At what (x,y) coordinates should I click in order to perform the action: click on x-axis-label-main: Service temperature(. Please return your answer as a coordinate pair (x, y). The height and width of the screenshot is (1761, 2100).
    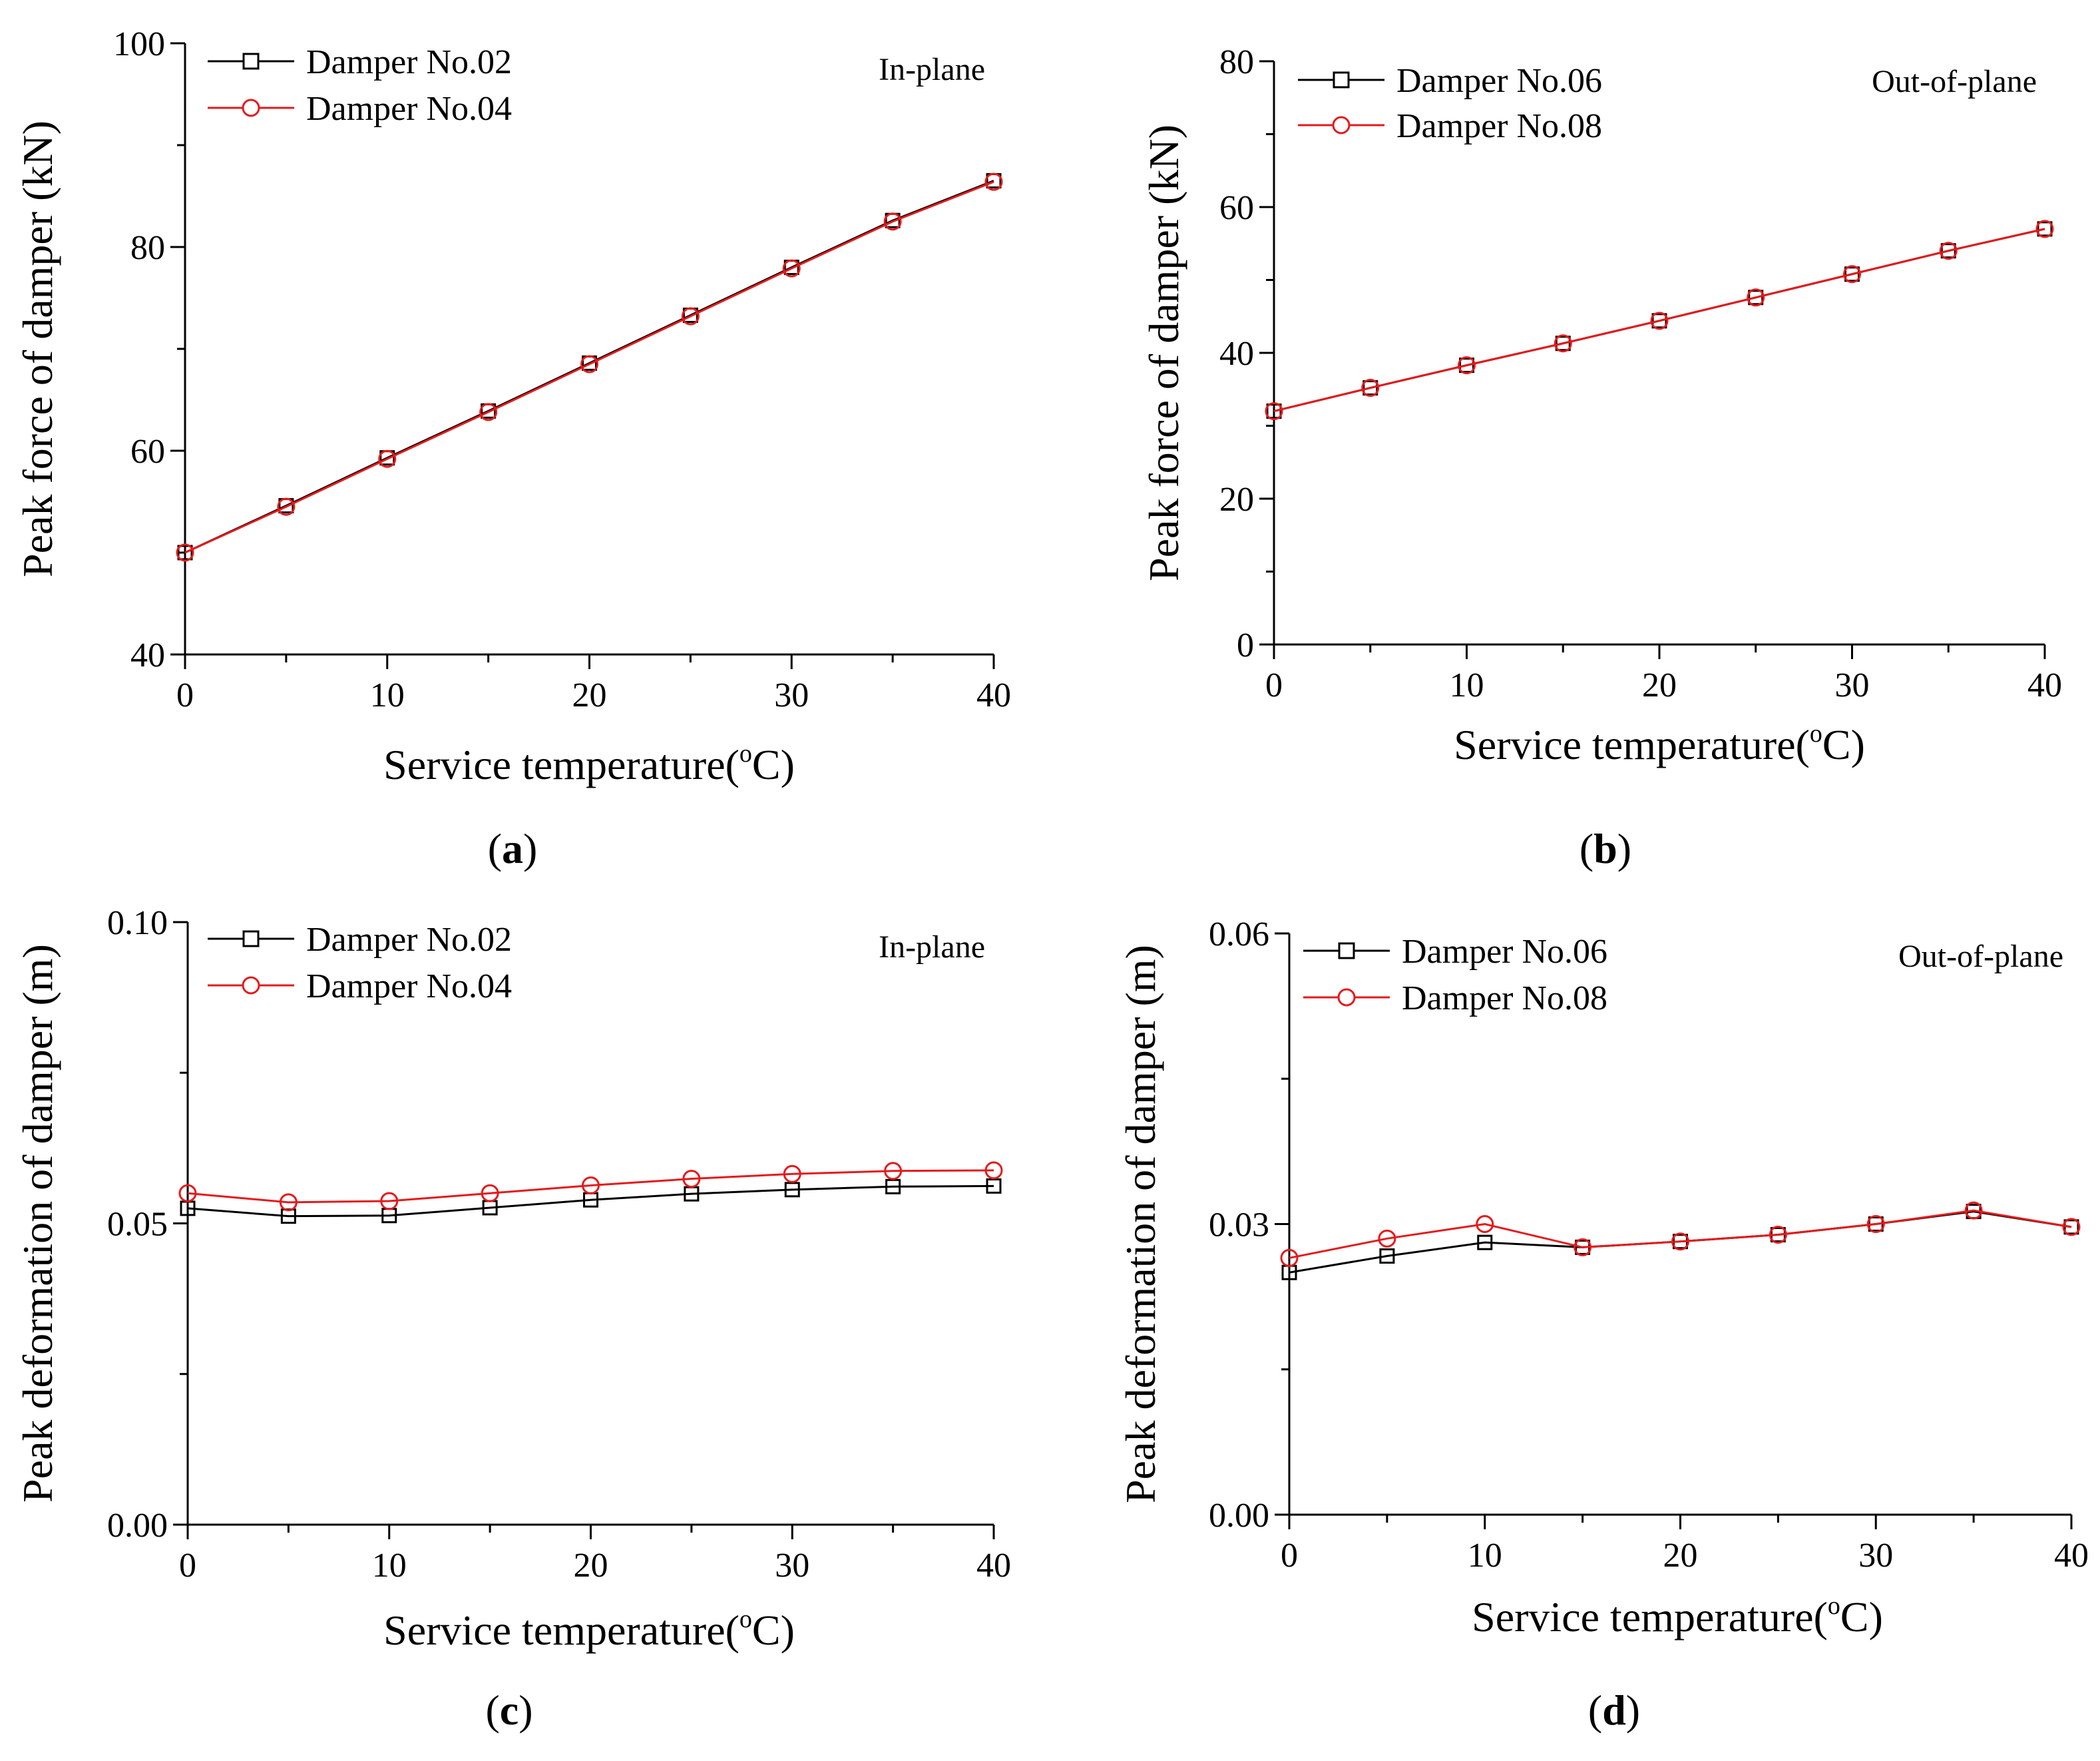
    Looking at the image, I should click on (561, 1630).